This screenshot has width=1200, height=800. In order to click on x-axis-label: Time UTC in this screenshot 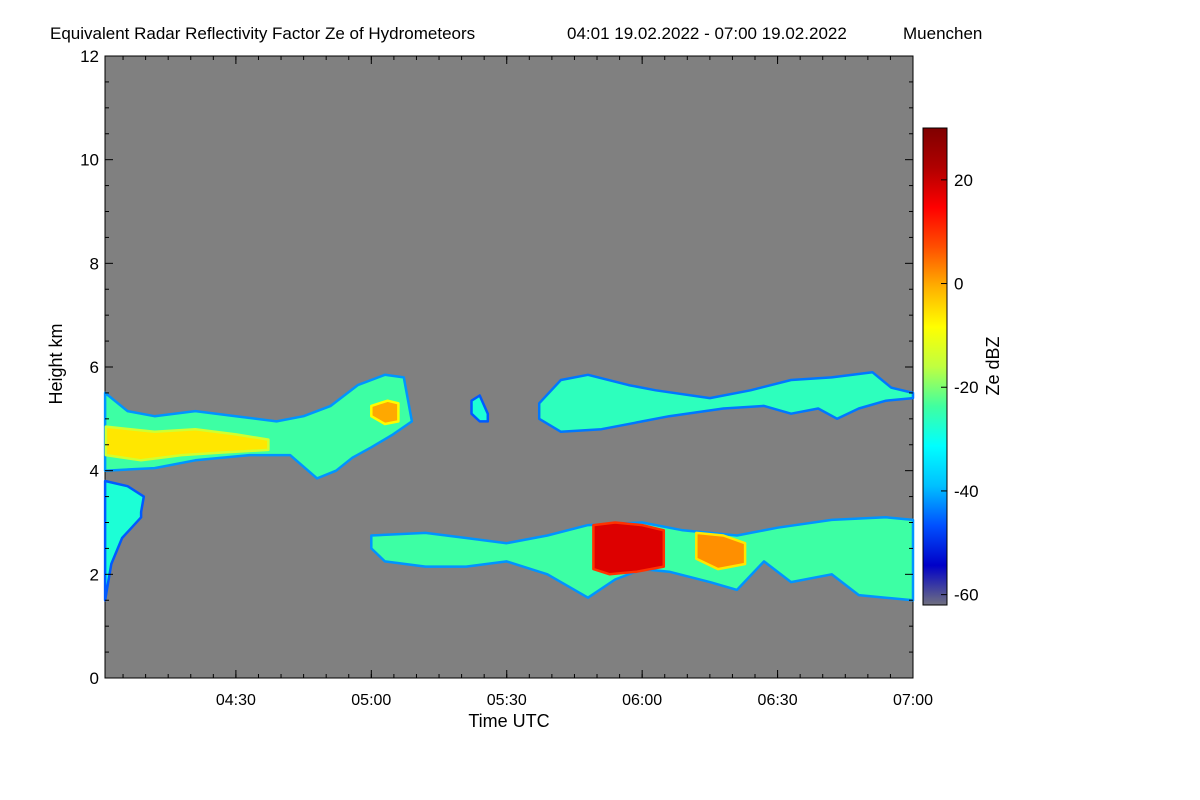, I will do `click(508, 721)`.